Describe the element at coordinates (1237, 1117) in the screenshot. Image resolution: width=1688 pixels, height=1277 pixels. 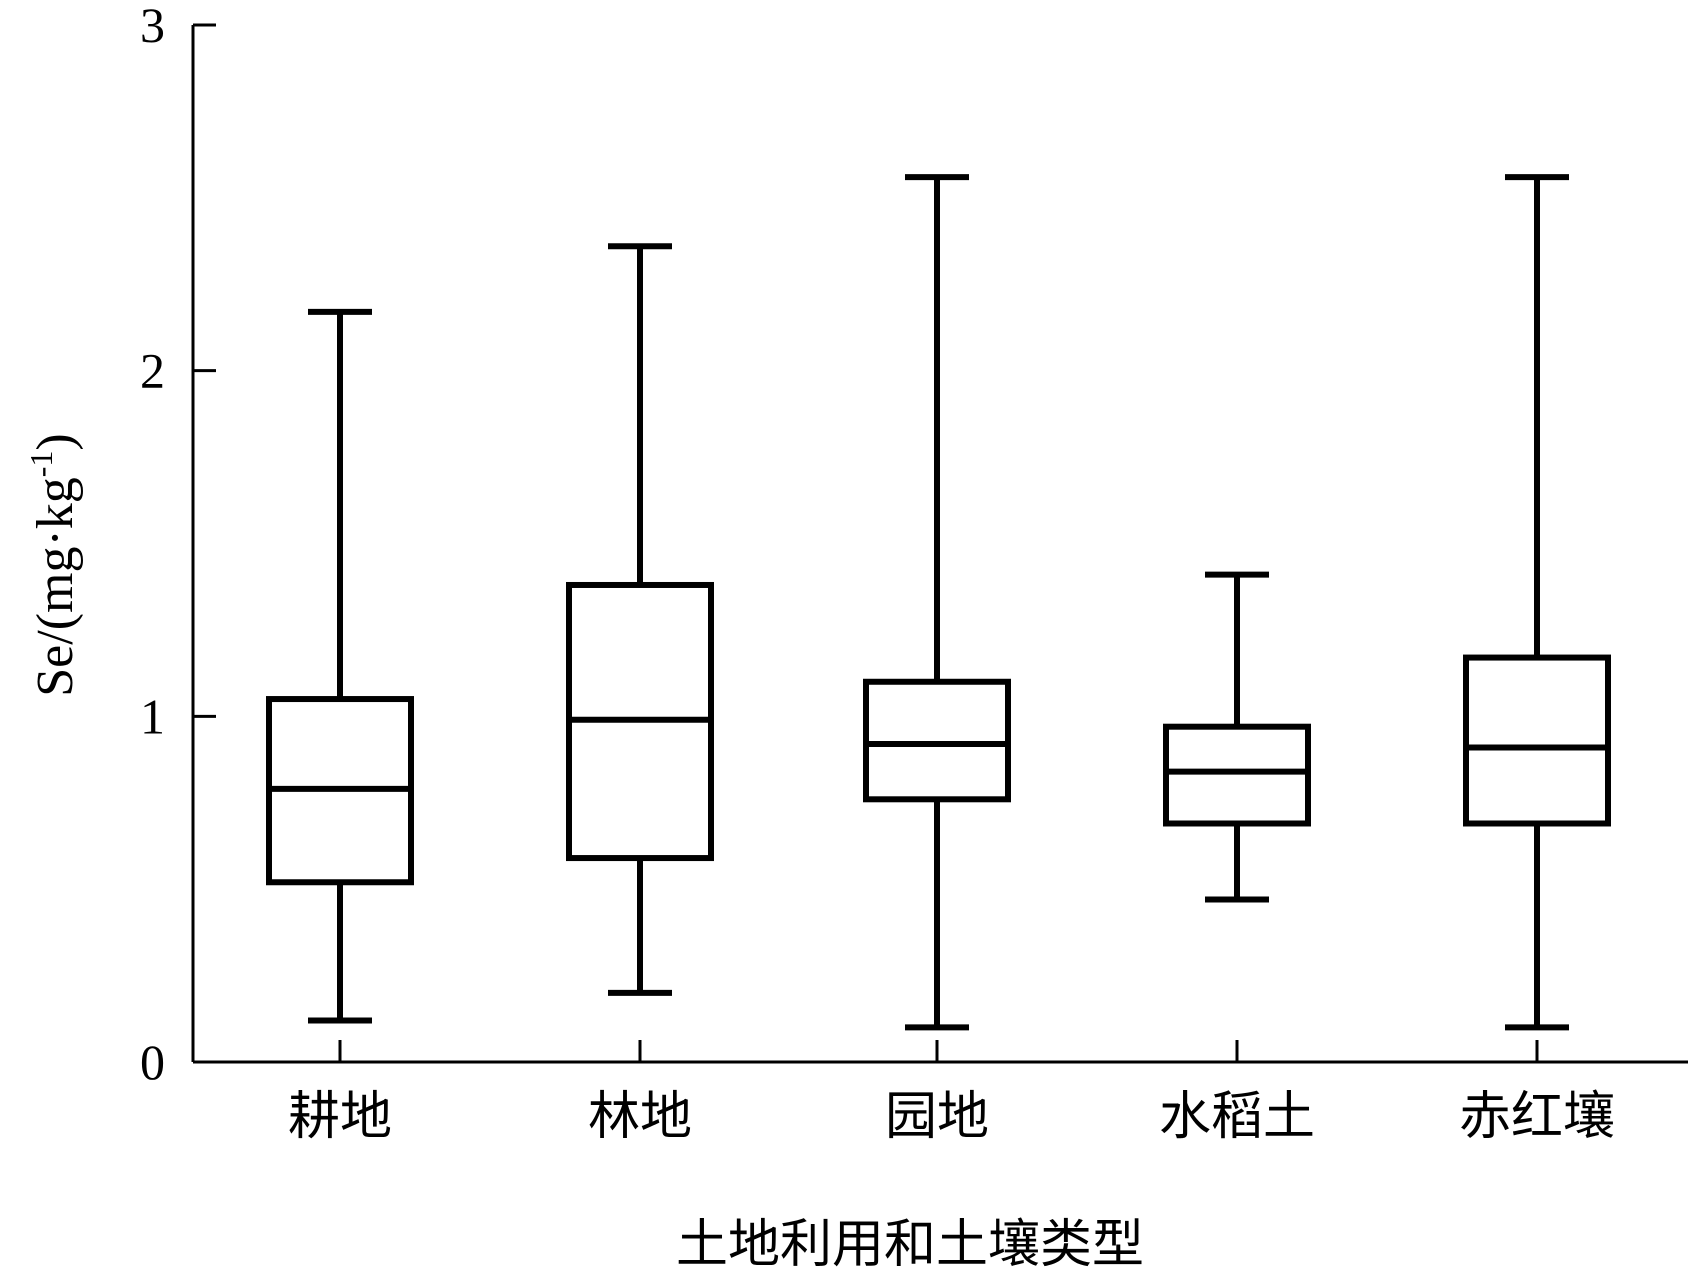
I see `x-tick-label-3: 水稻土` at that location.